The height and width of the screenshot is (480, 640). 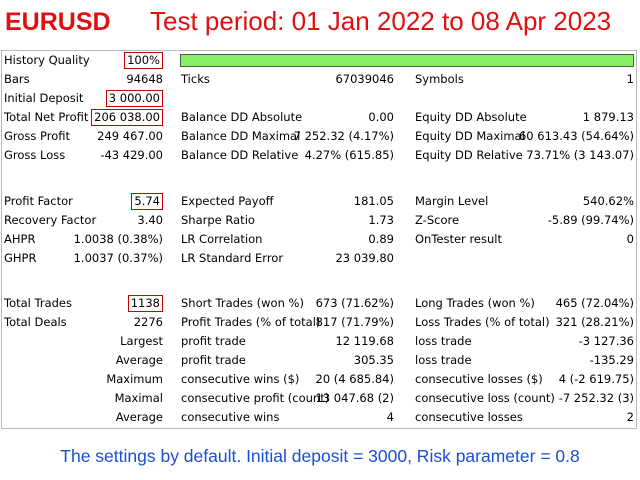 What do you see at coordinates (594, 303) in the screenshot?
I see `value3-rows3-0: 465 (72.04%)` at bounding box center [594, 303].